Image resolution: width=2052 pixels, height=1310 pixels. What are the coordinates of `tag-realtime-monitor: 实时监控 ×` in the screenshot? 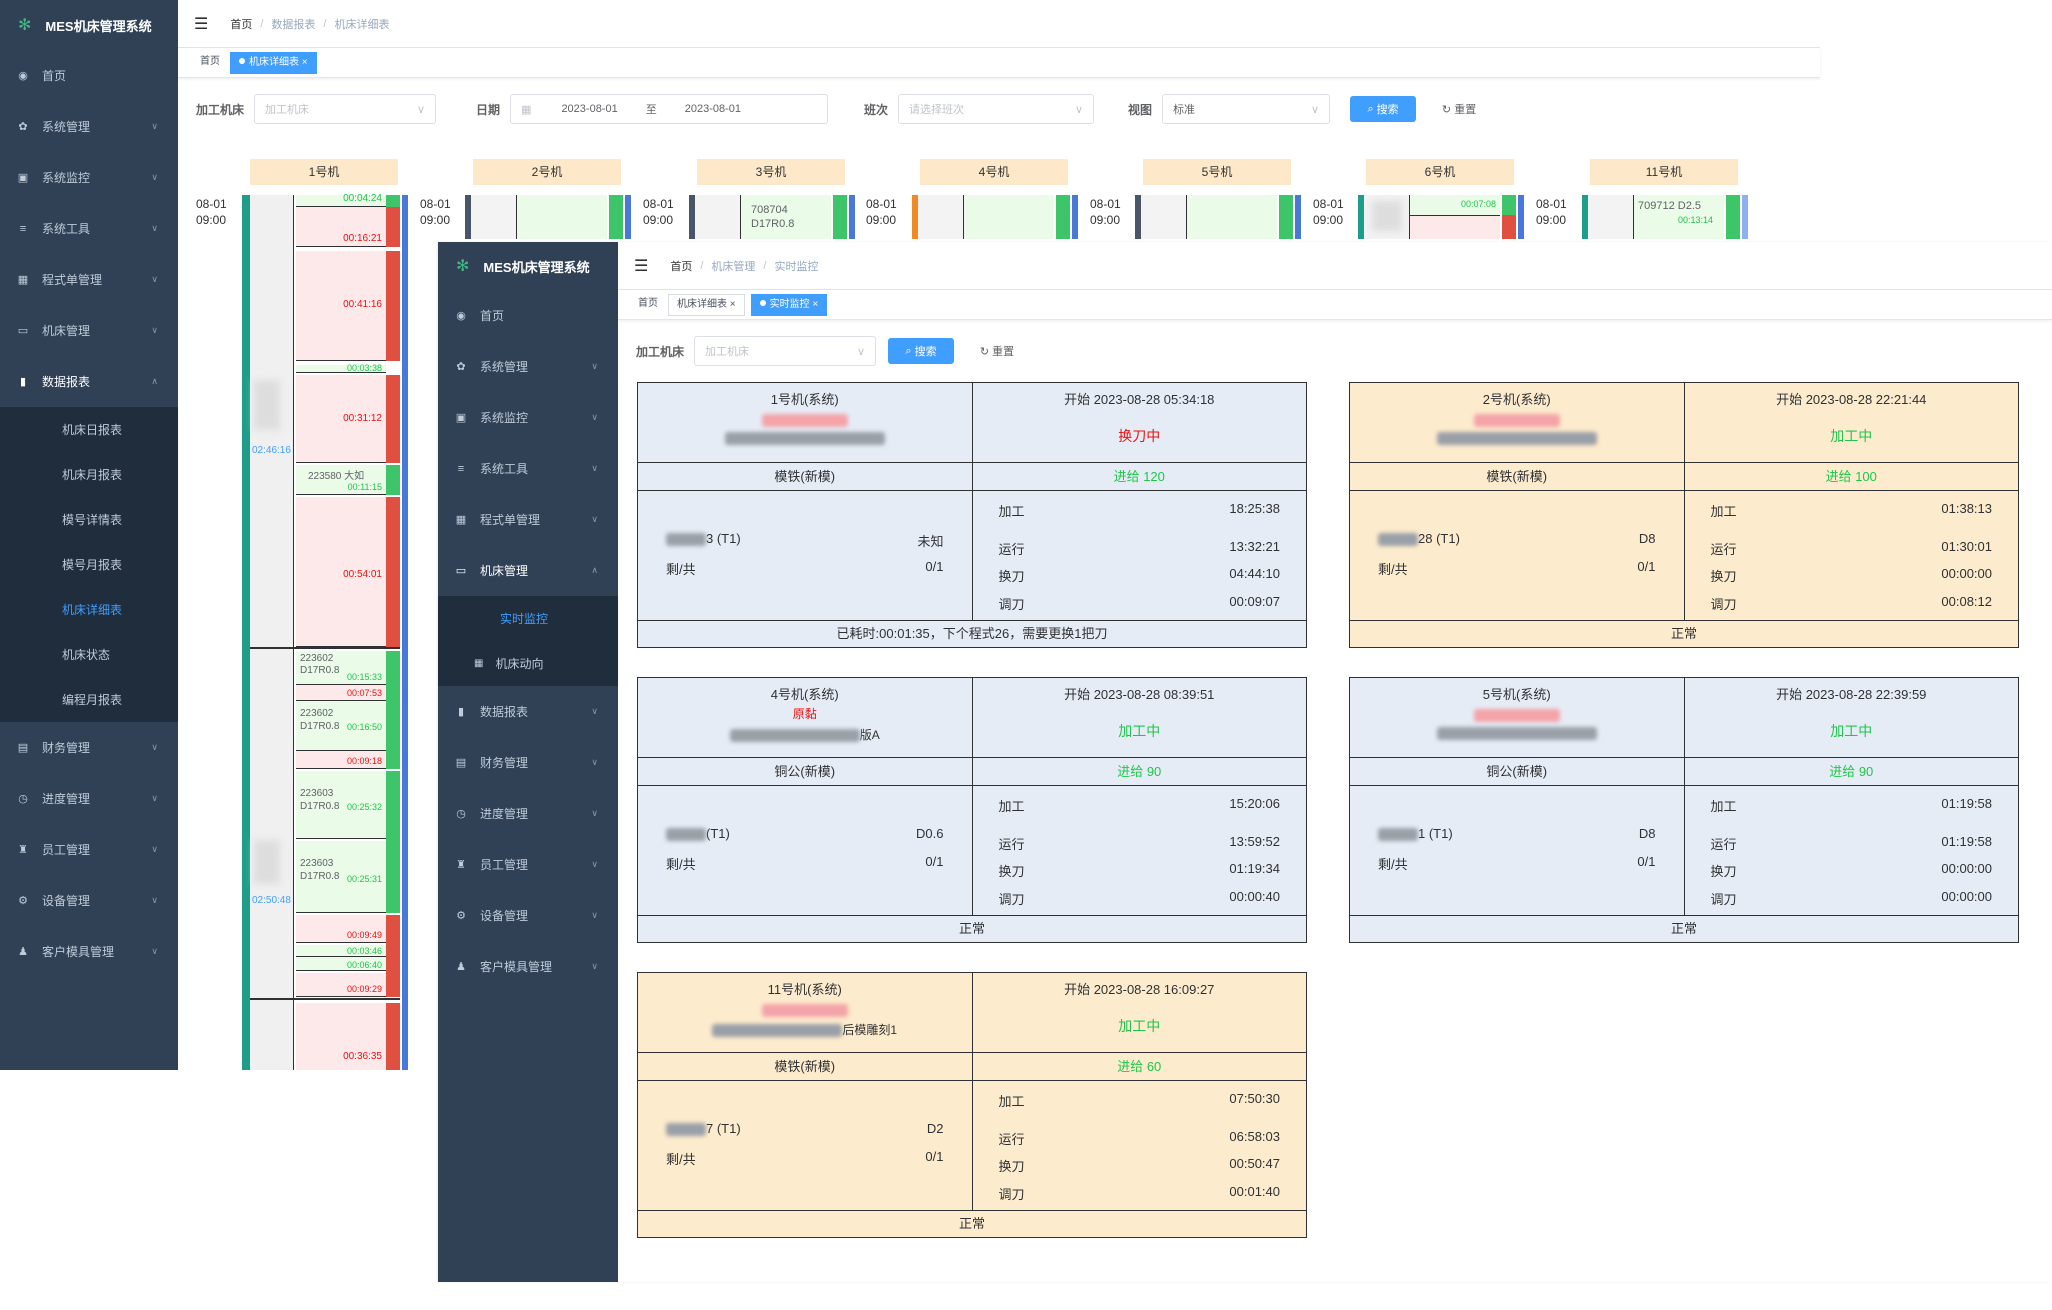 It's located at (789, 304).